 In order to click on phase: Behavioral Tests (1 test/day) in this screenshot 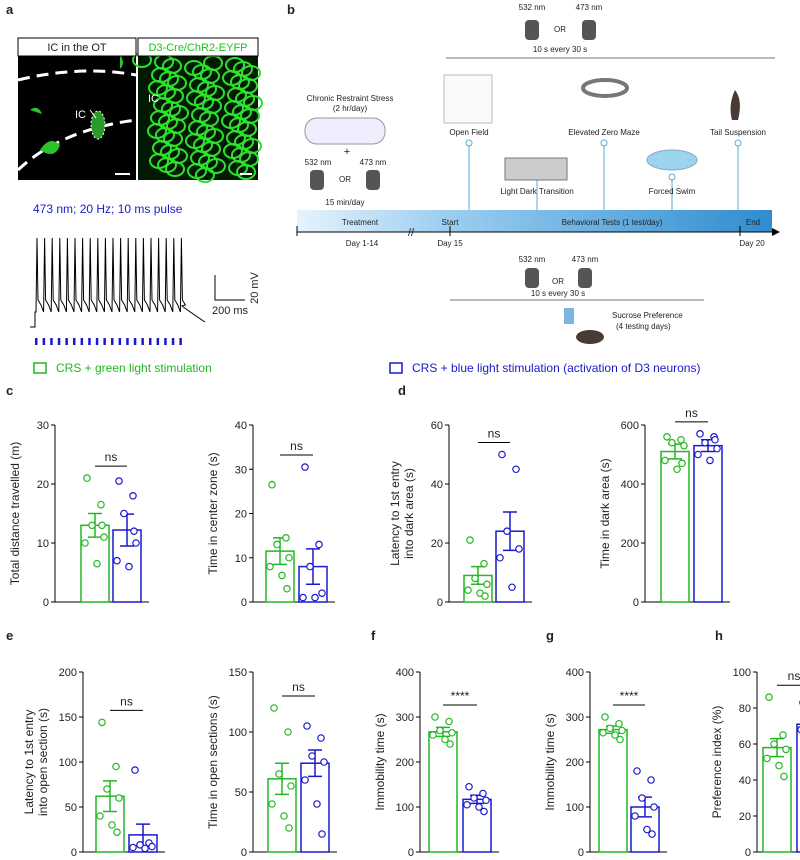, I will do `click(612, 222)`.